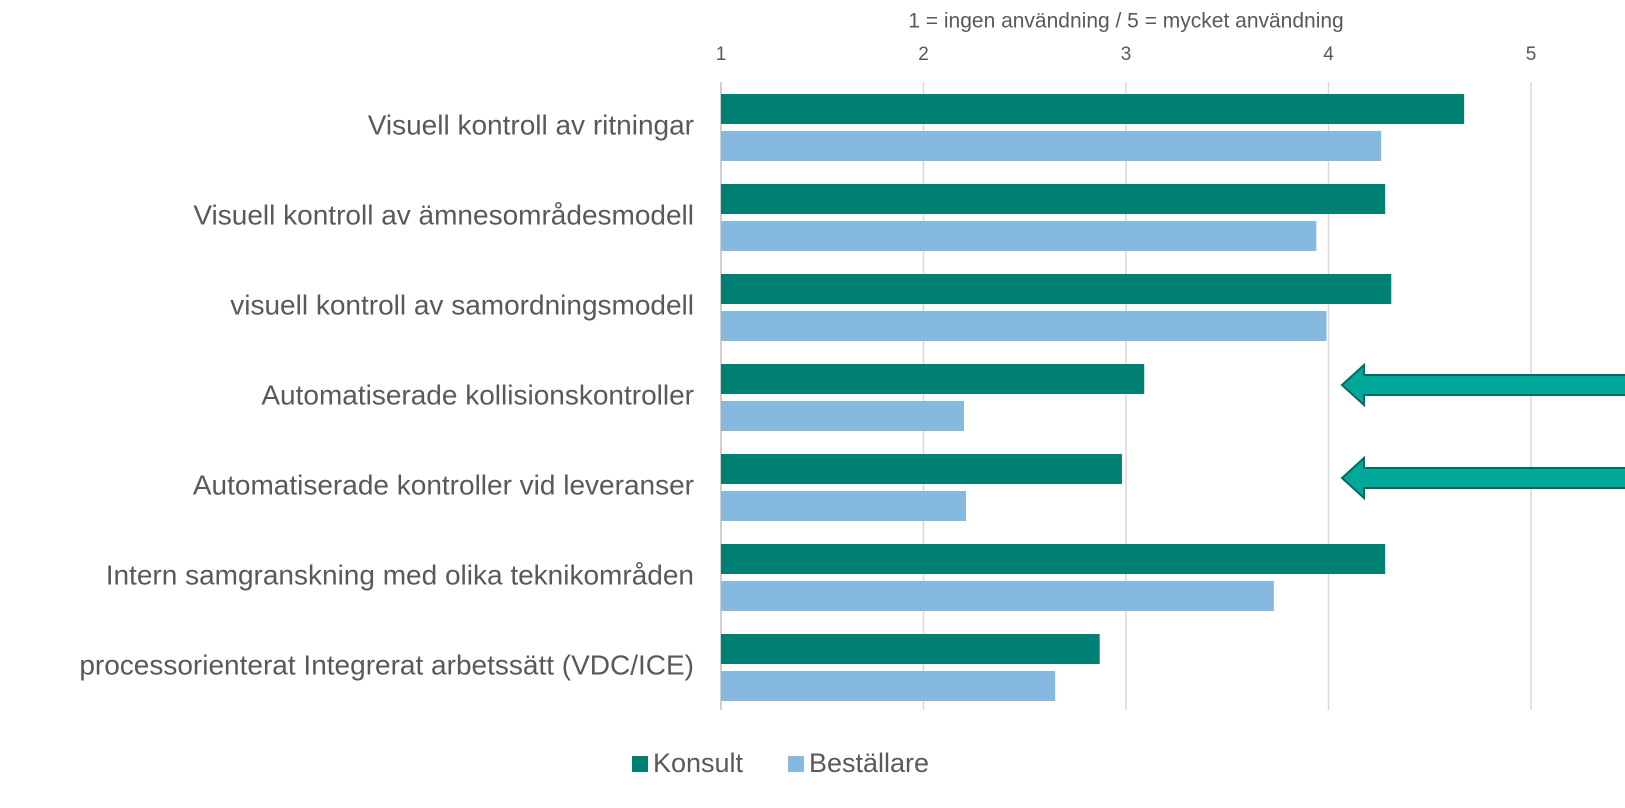 This screenshot has height=808, width=1625. I want to click on y-tick-label: visuell kontroll av samordningsmodell, so click(462, 304).